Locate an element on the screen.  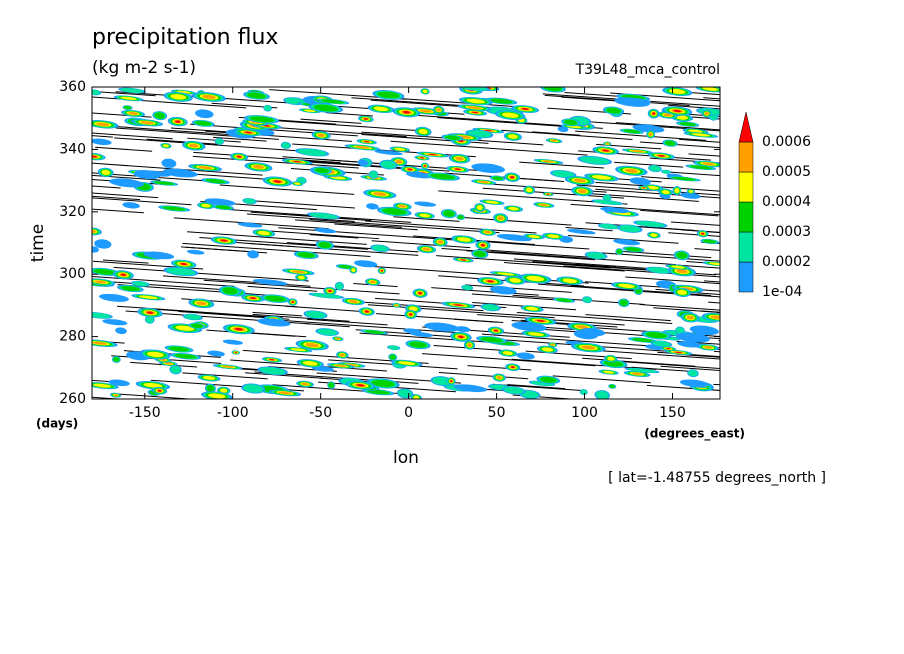
x-axis-unit: (degrees_east) is located at coordinates (694, 434).